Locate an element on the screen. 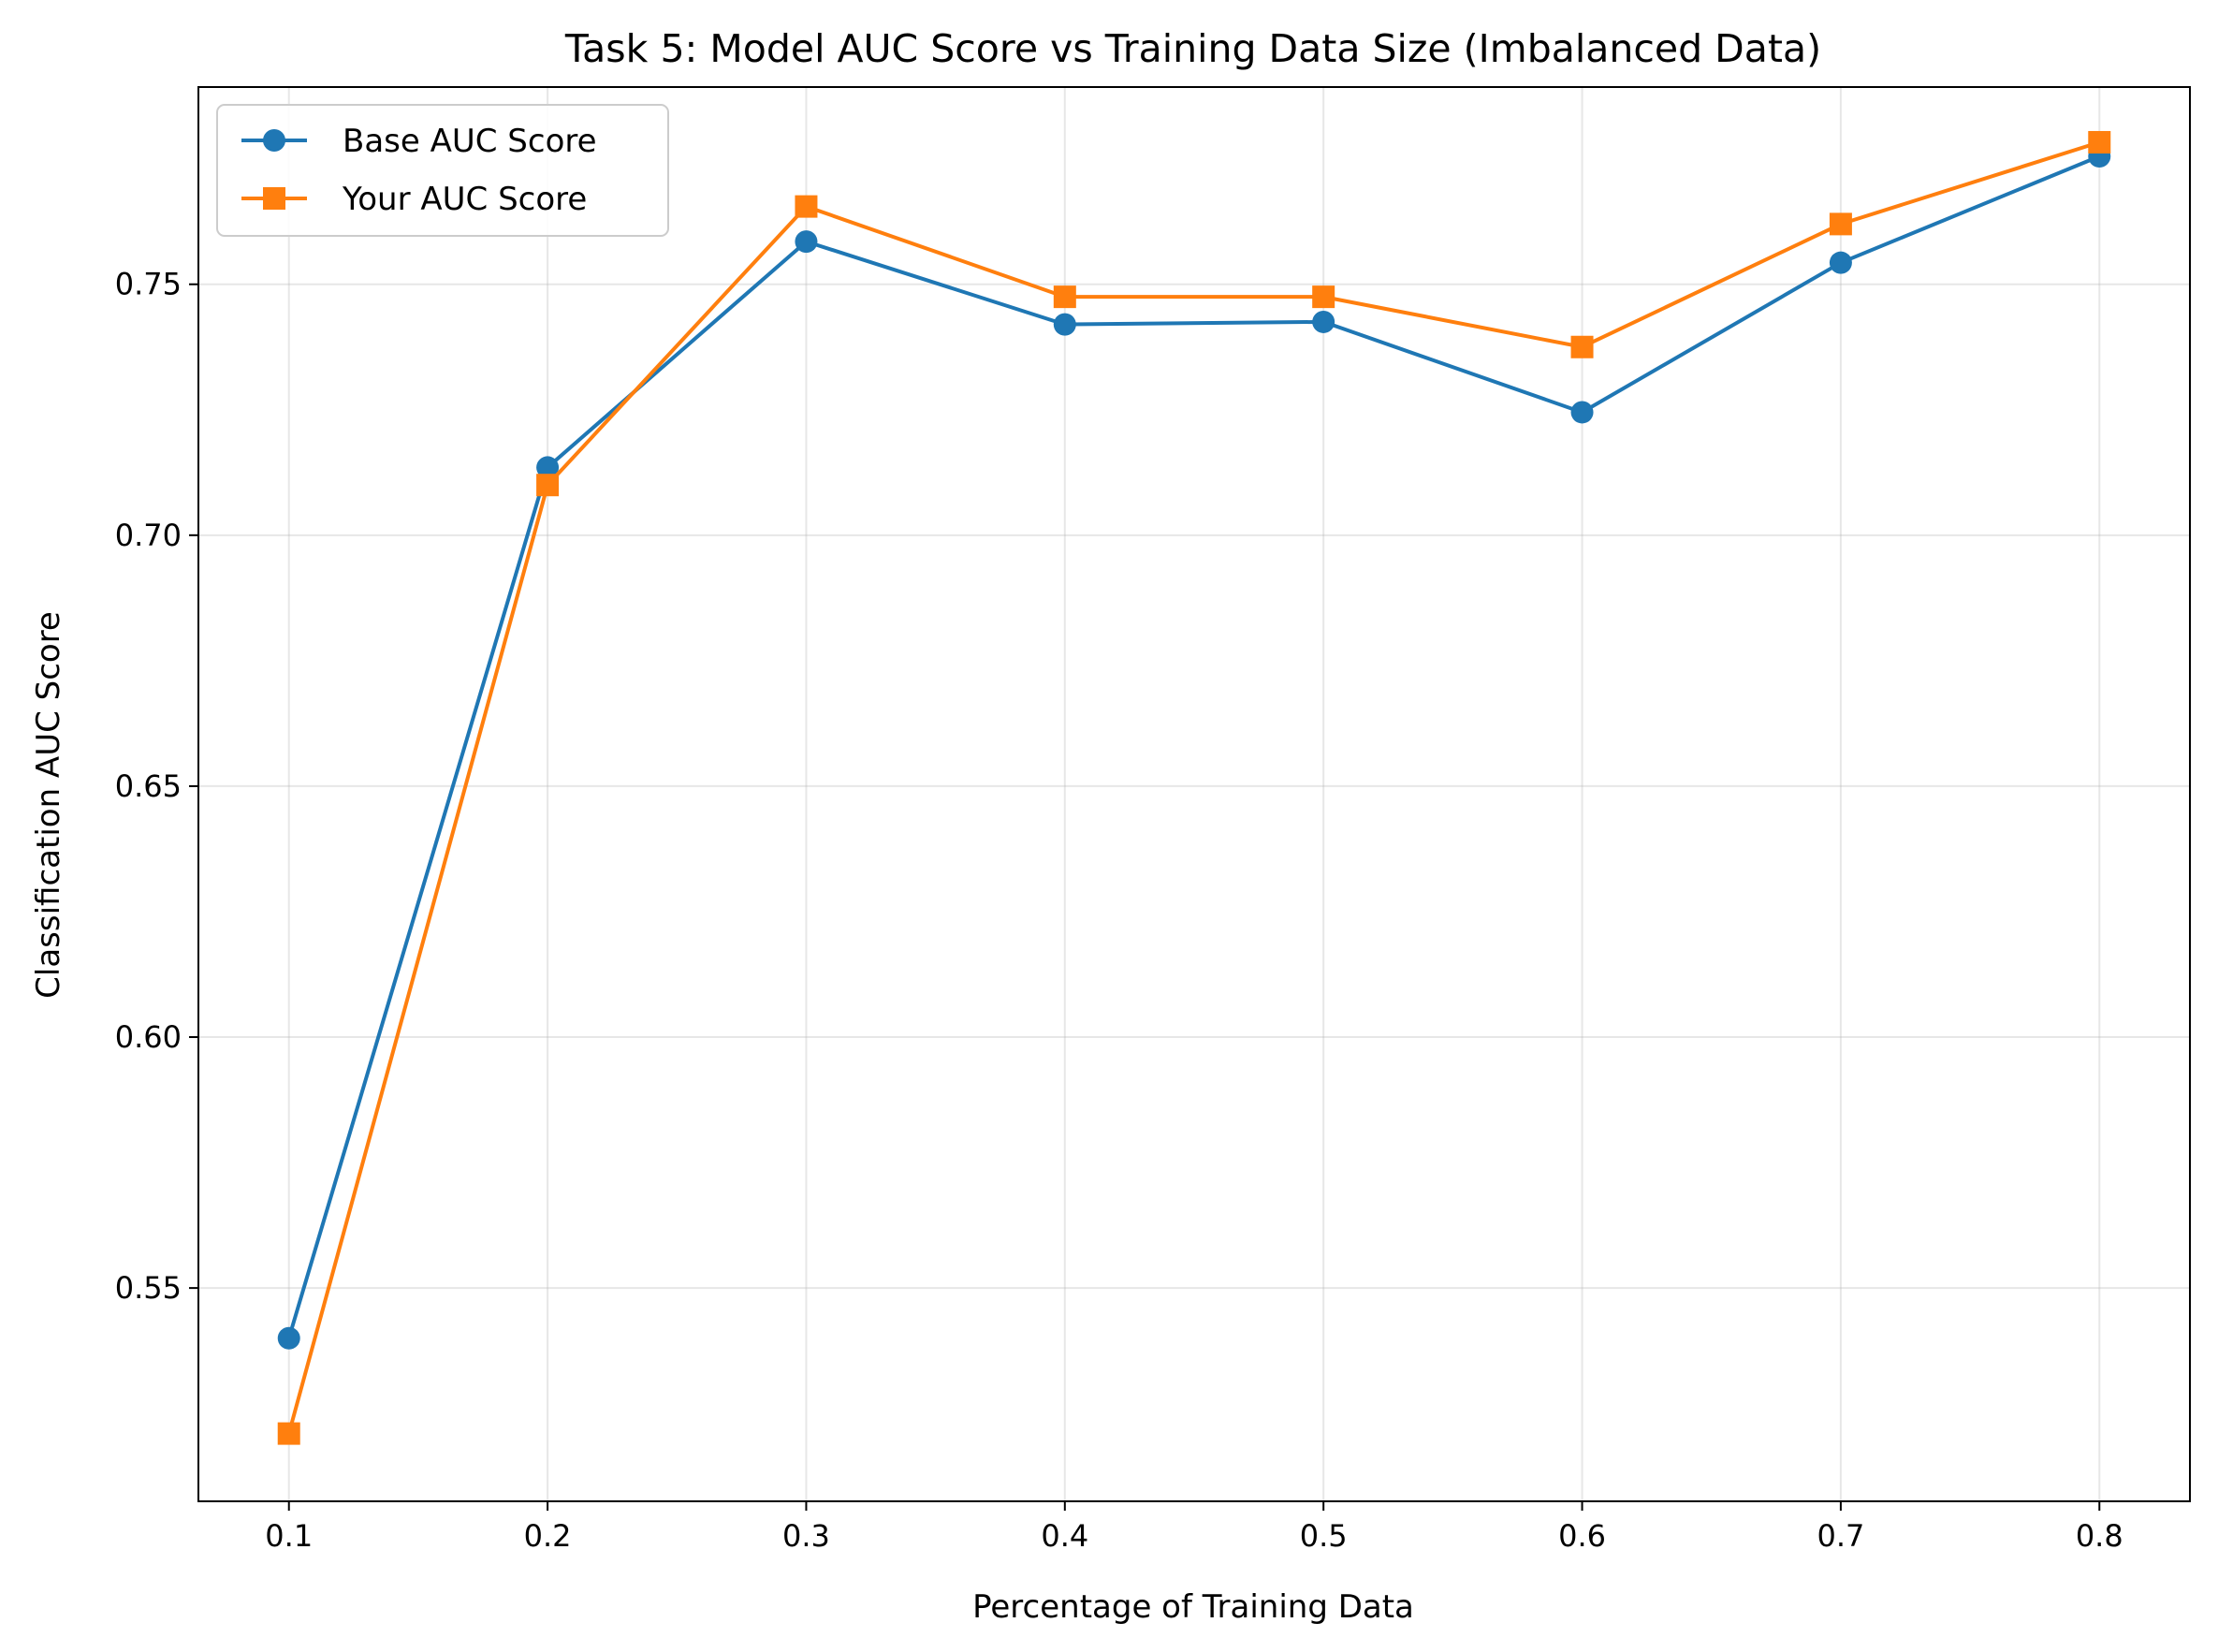 The width and height of the screenshot is (2218, 1652). x-tick-label: 0.5 is located at coordinates (1324, 1536).